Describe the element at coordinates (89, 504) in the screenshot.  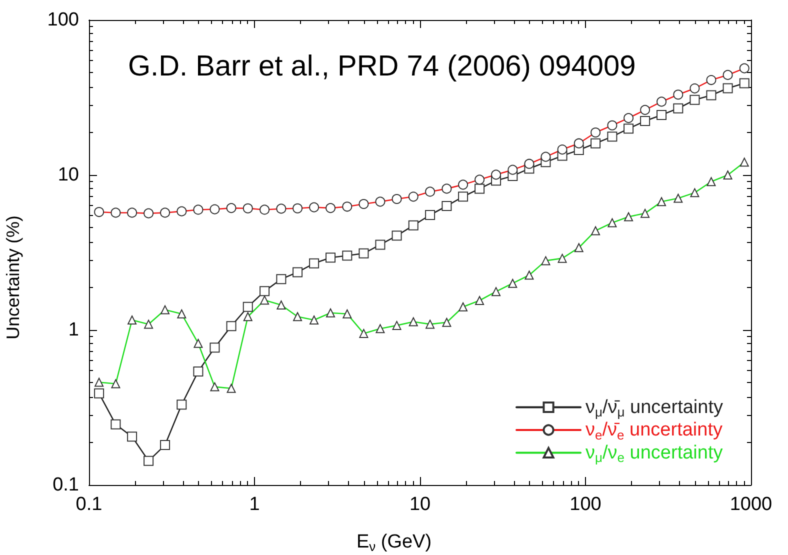
I see `x-tick-label: 0.1` at that location.